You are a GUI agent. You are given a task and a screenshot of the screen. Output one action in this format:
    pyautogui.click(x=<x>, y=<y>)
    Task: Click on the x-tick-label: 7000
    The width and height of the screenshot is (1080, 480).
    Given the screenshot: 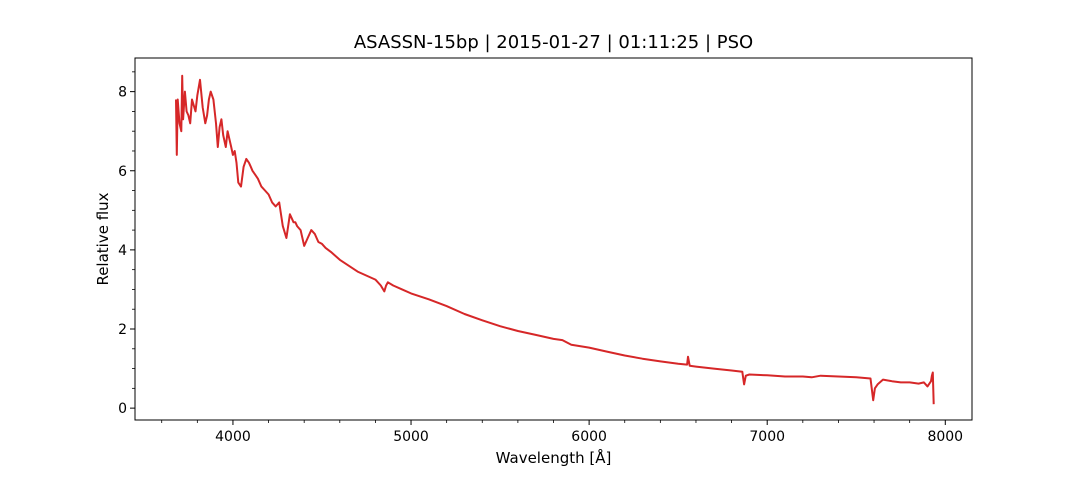 What is the action you would take?
    pyautogui.click(x=767, y=437)
    